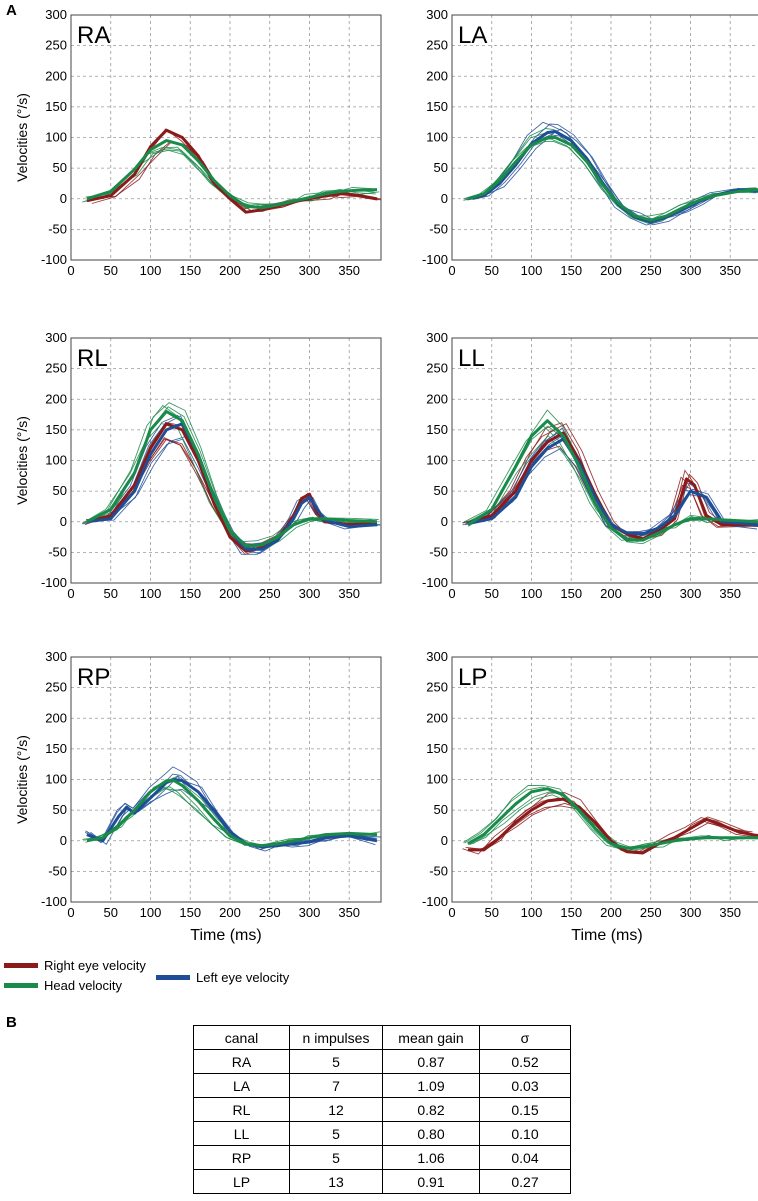 The width and height of the screenshot is (758, 1201). Describe the element at coordinates (431, 1109) in the screenshot. I see `table-cell: 0.82` at that location.